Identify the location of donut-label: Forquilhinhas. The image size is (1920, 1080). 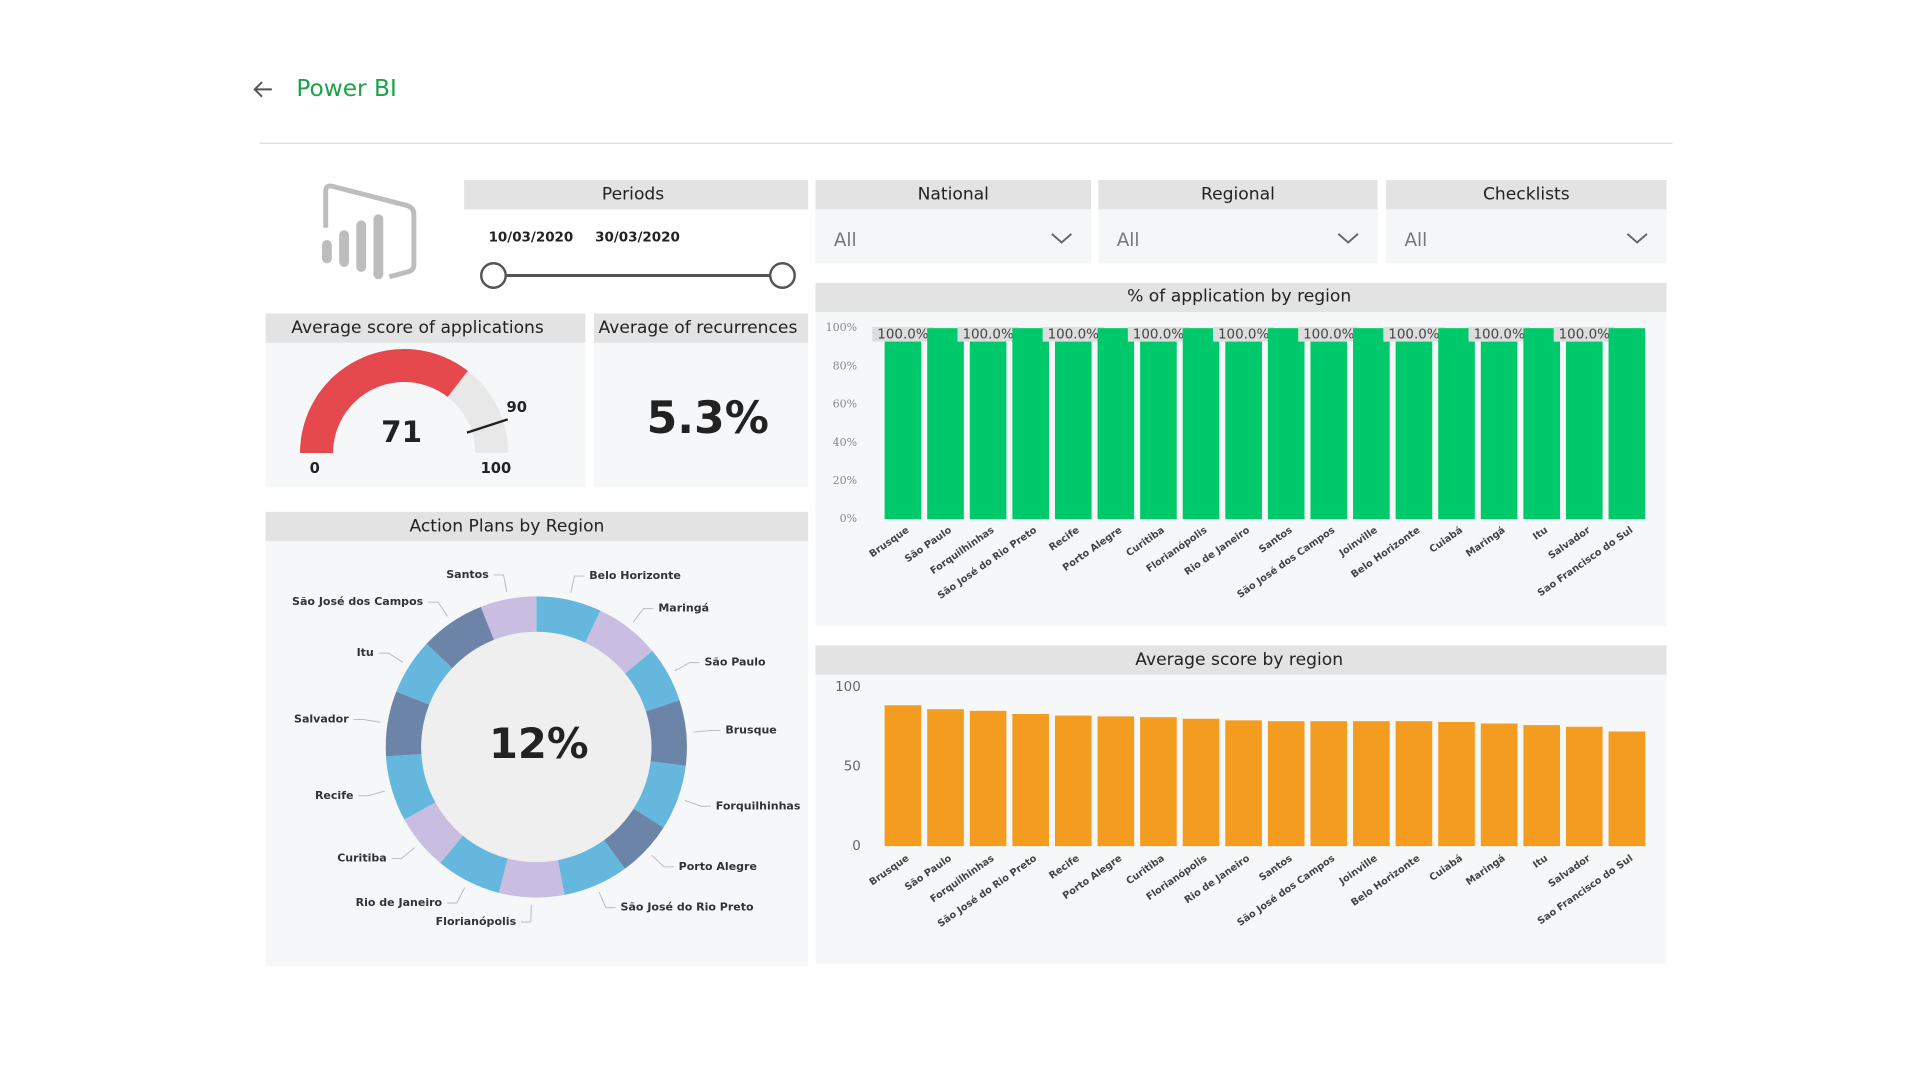
(758, 805).